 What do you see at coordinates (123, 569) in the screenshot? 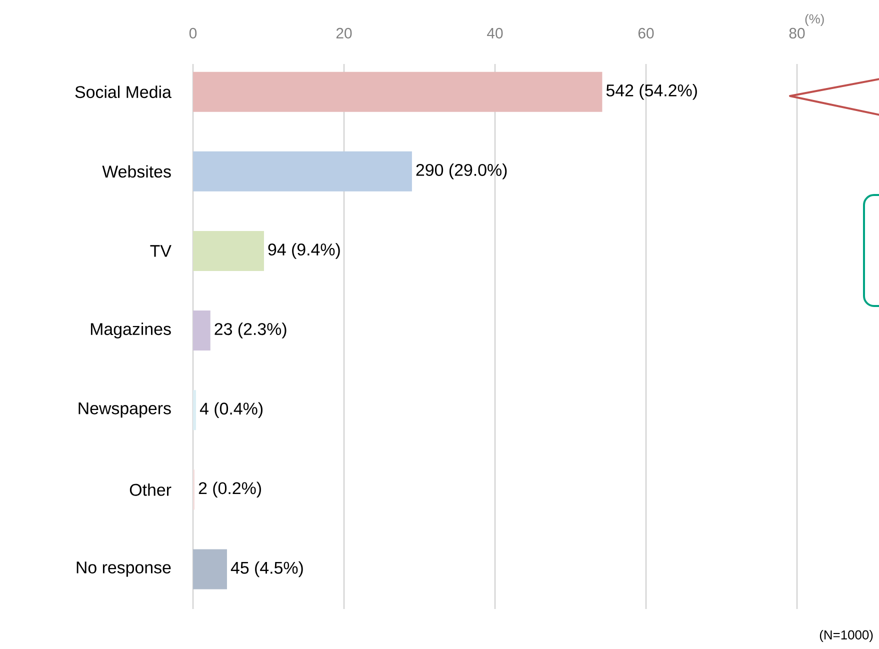
I see `y-tick-label: No response` at bounding box center [123, 569].